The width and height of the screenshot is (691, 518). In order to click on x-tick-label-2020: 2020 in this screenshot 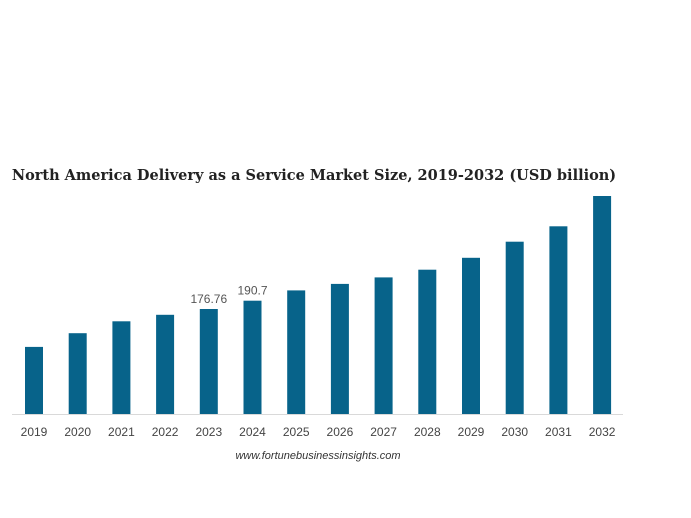, I will do `click(77, 432)`.